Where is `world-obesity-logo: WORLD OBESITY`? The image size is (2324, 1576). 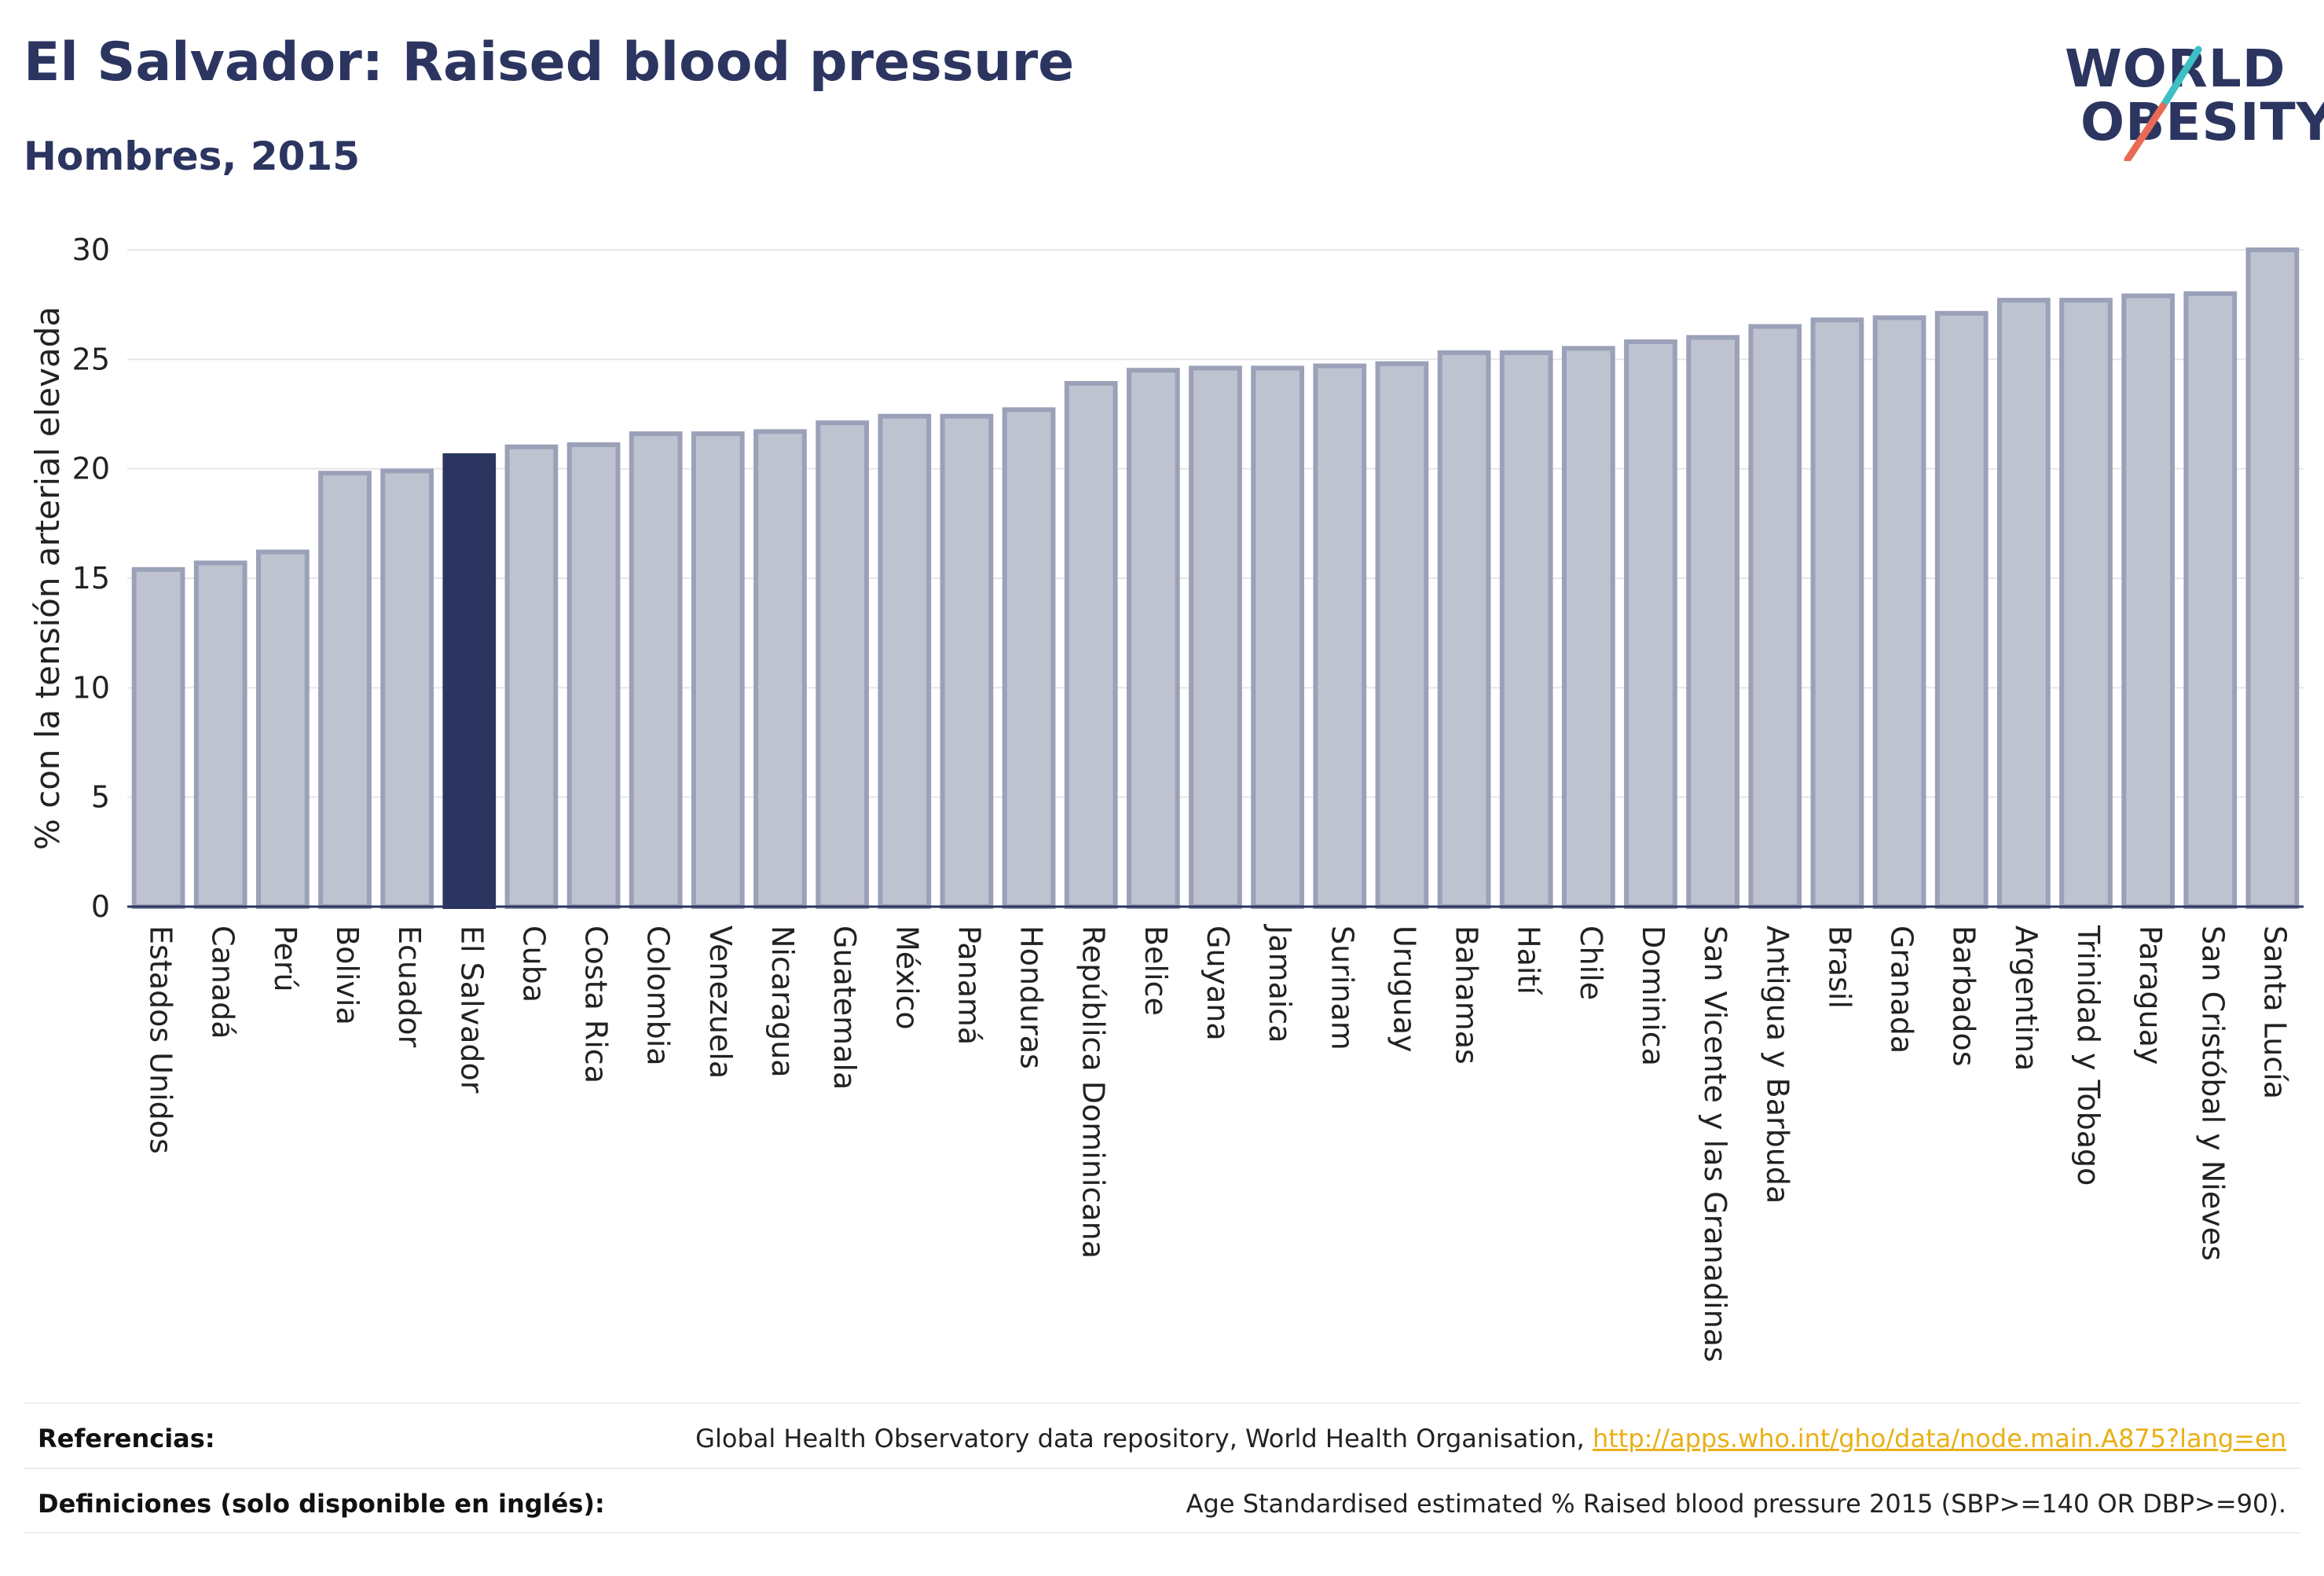
world-obesity-logo: WORLD OBESITY is located at coordinates (2190, 102).